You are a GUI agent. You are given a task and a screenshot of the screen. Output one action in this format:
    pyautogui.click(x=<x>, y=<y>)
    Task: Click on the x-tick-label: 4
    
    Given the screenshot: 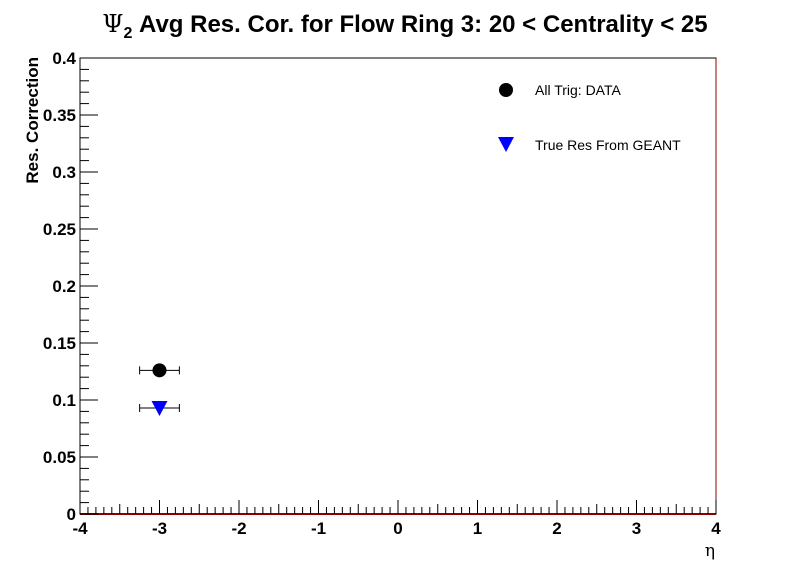 What is the action you would take?
    pyautogui.click(x=716, y=528)
    